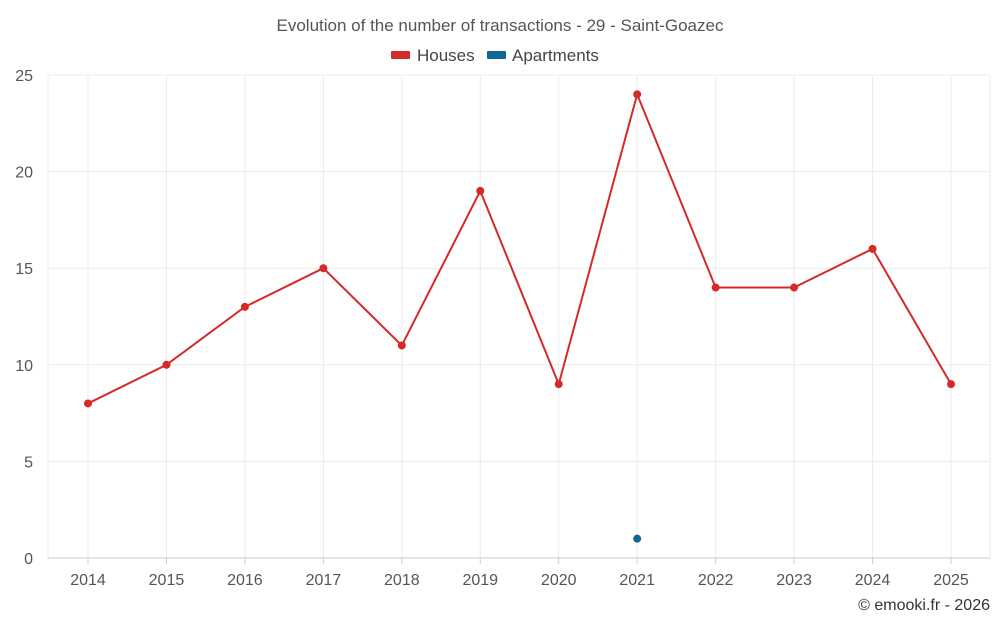  I want to click on legend-label-houses: Houses, so click(446, 55).